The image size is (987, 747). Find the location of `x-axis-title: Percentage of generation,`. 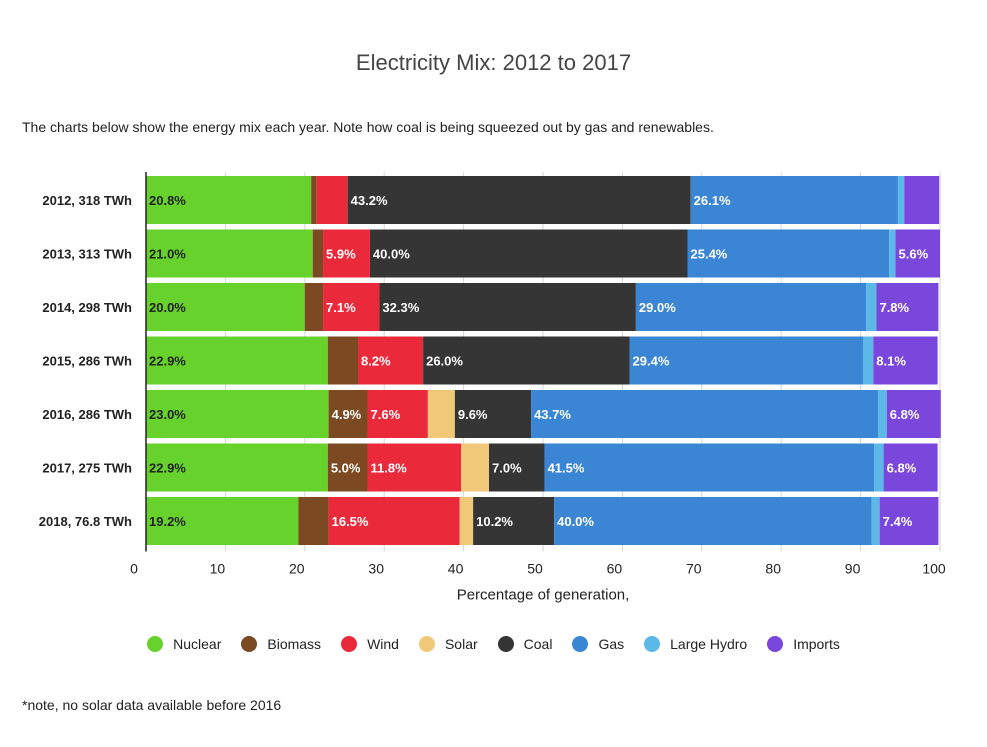

x-axis-title: Percentage of generation, is located at coordinates (543, 595).